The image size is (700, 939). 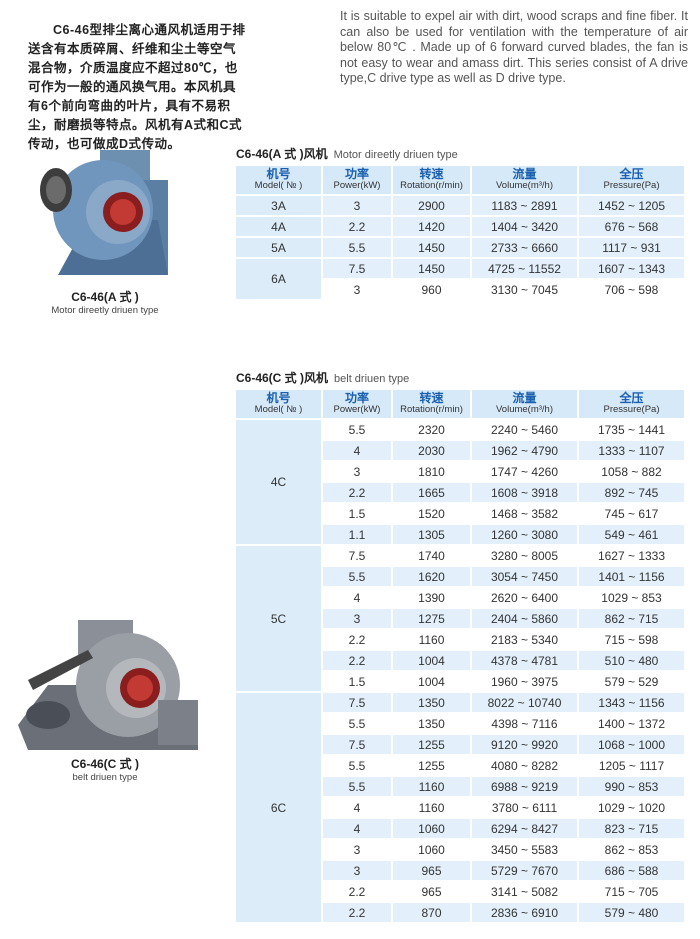 I want to click on table-row: 5C 7.5 1740 3280 ~ 8005 1627 ~ 1333, so click(x=460, y=618).